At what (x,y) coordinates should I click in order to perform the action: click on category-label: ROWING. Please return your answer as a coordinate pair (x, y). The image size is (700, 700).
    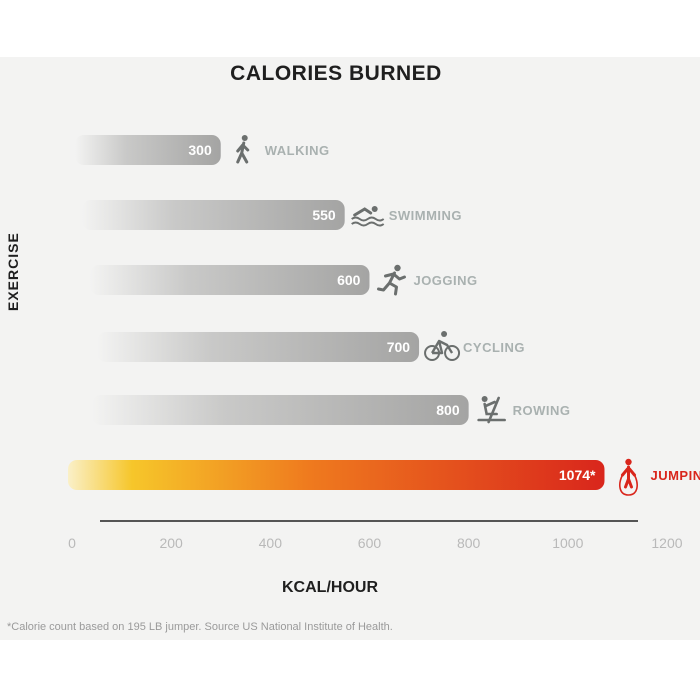
    Looking at the image, I should click on (542, 410).